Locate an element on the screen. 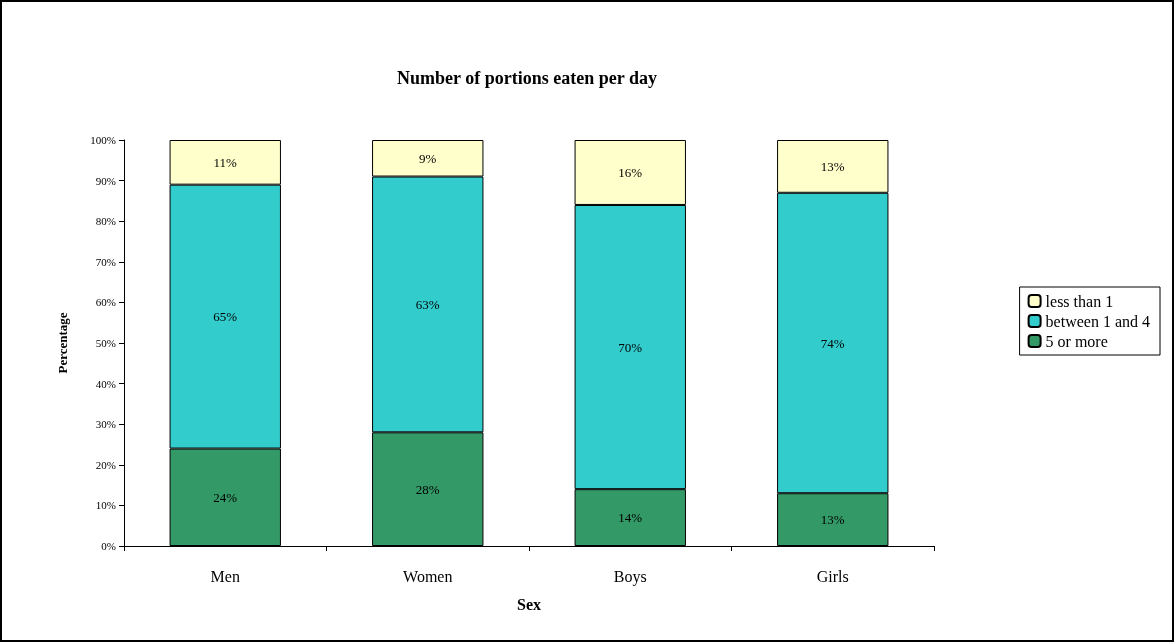 Image resolution: width=1174 pixels, height=642 pixels. legend-label: less than 1 is located at coordinates (1079, 301).